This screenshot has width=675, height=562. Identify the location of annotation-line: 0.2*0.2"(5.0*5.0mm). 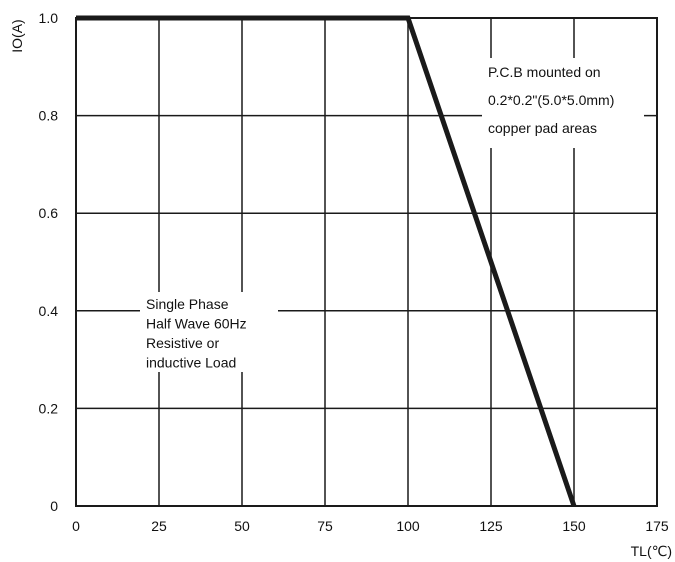
(551, 100).